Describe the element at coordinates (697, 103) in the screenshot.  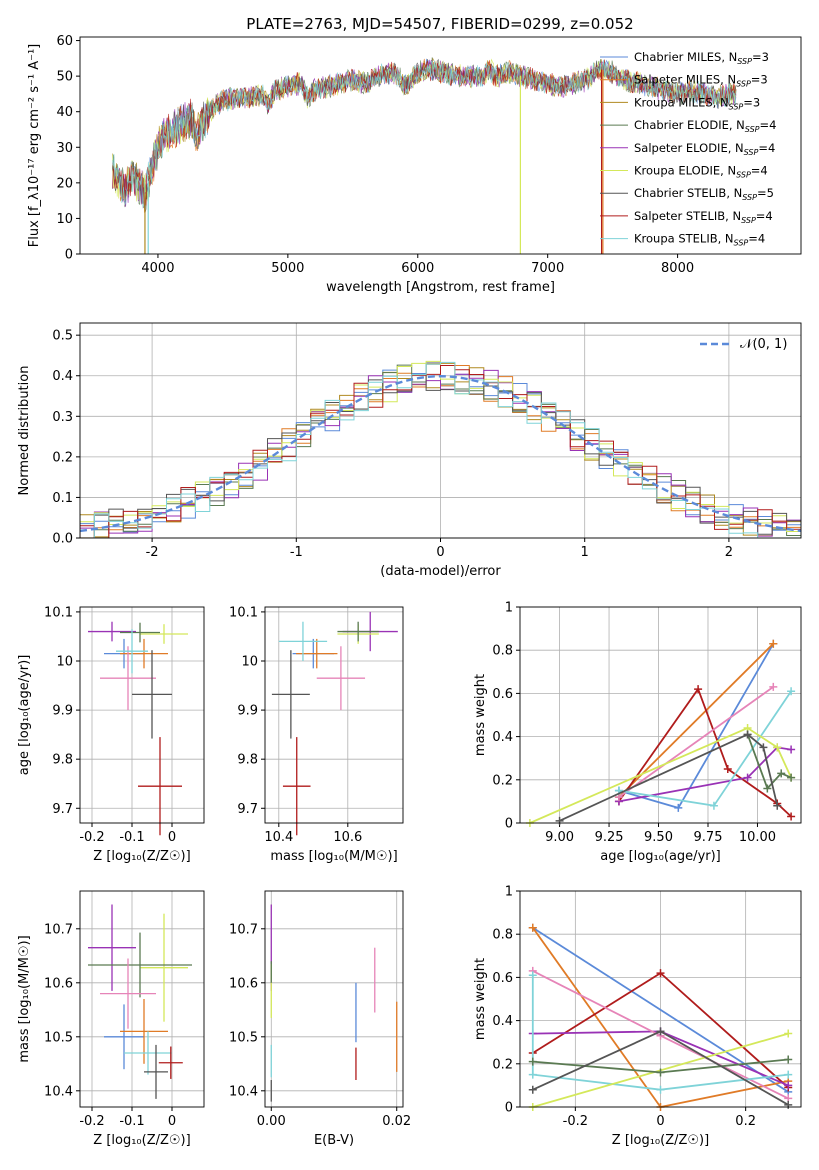
I see `legend-label: Kroupa MILES, NSSP=3` at that location.